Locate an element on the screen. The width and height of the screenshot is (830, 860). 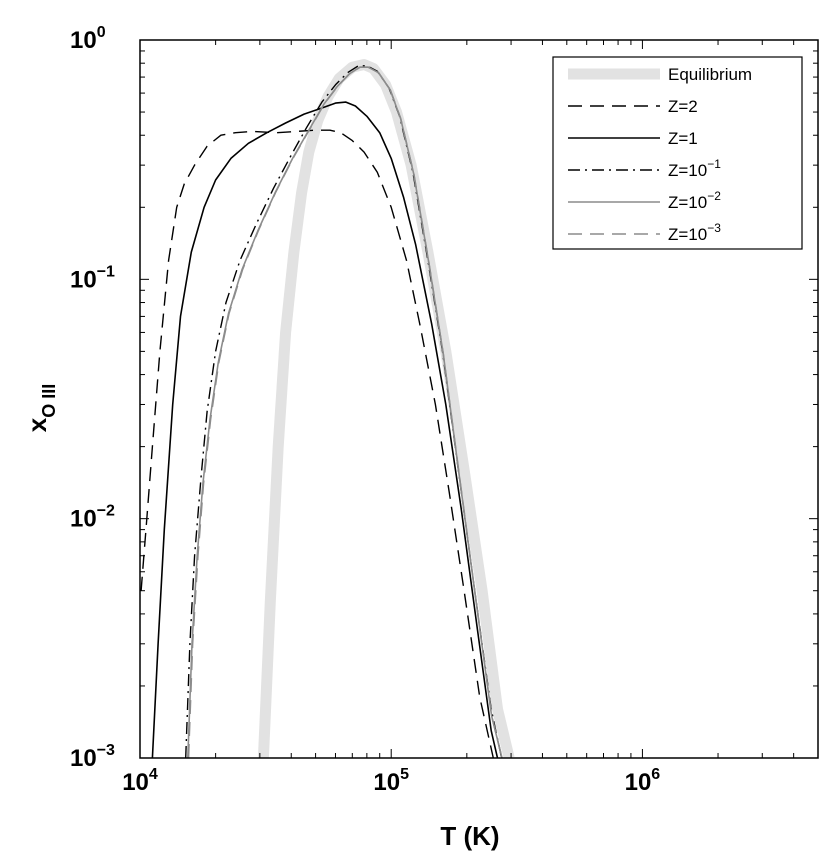
y-tick-label-1: 10⁻² is located at coordinates (92, 518).